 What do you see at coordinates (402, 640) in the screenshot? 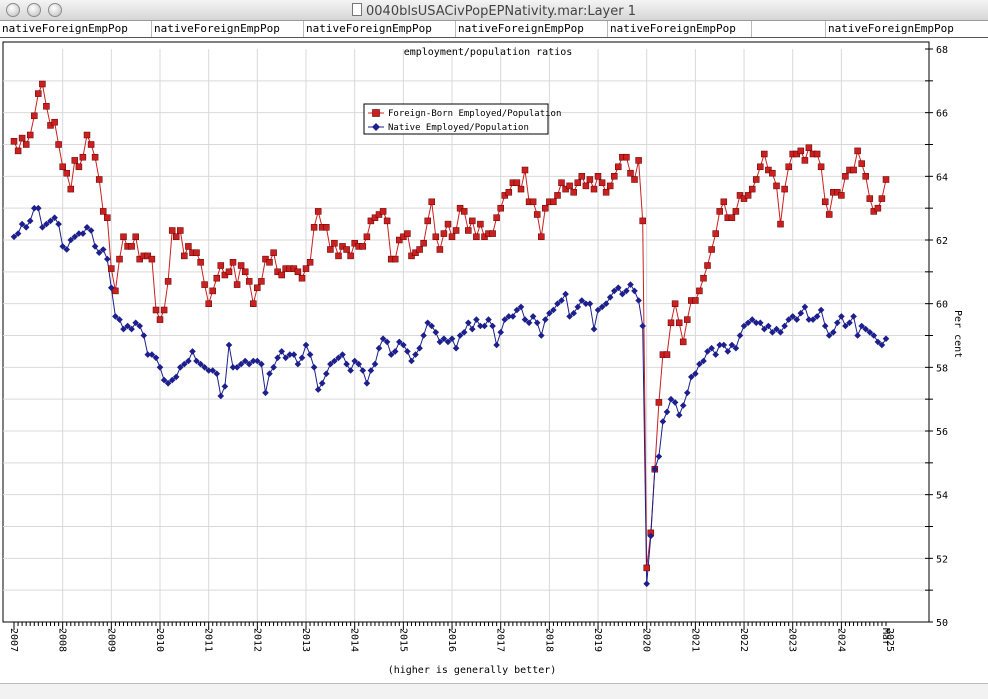
I see `x-tick-label: 2015` at bounding box center [402, 640].